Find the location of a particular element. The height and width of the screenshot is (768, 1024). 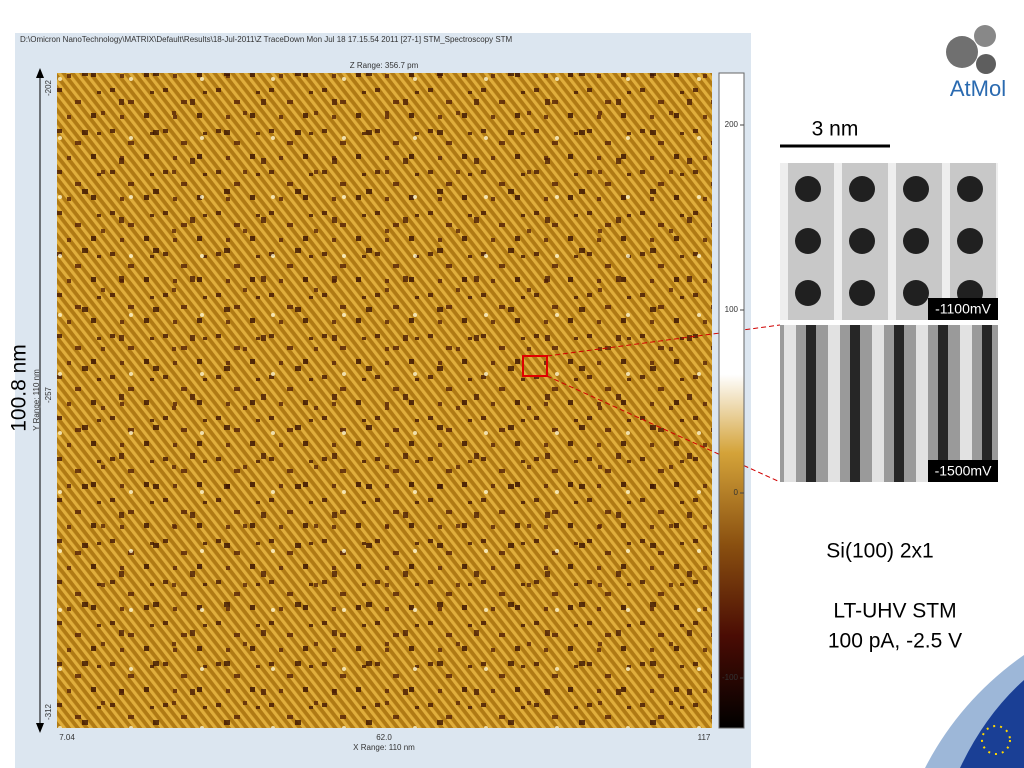

method-label: LT-UHV STM is located at coordinates (894, 611).